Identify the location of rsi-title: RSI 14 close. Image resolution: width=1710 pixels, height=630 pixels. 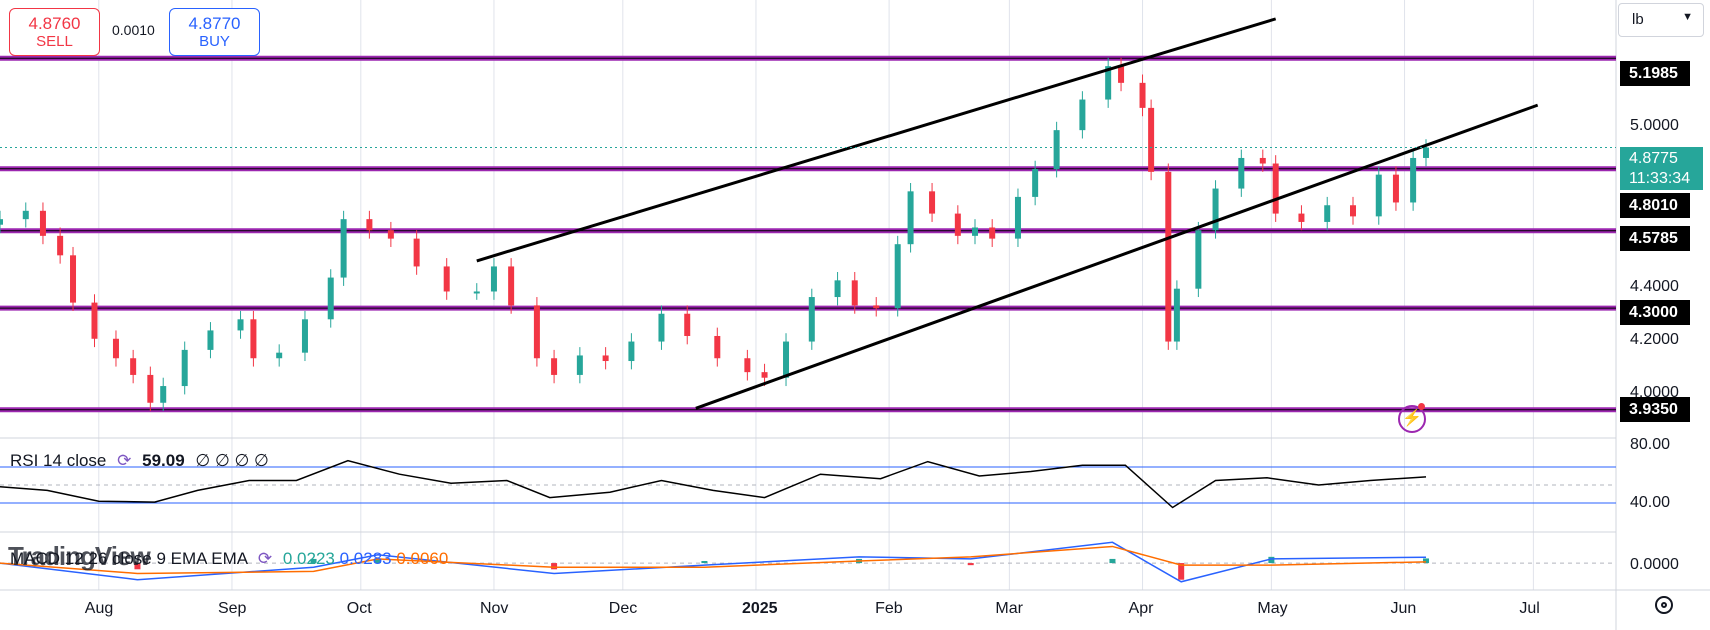
(58, 460).